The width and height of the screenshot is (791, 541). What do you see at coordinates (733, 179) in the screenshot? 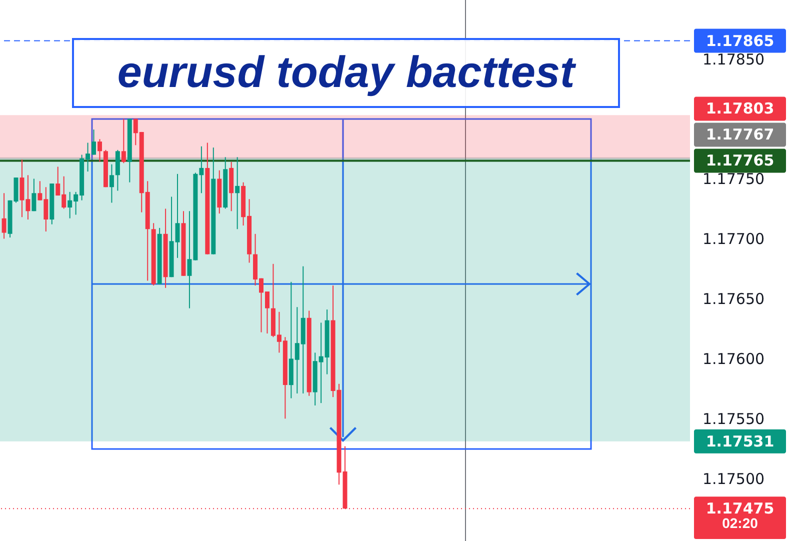
I see `y-tick-label: 1.17750` at bounding box center [733, 179].